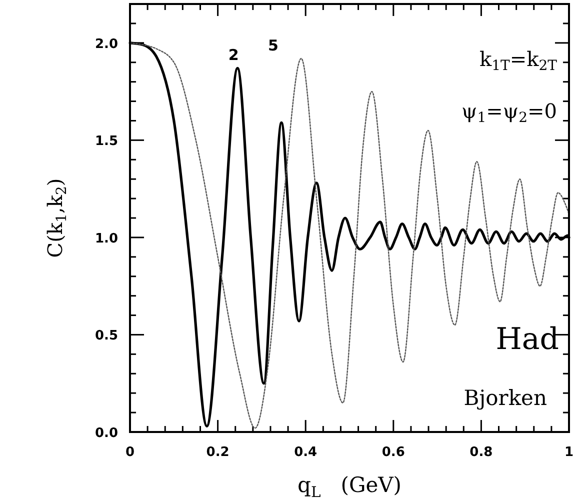 The width and height of the screenshot is (577, 502). I want to click on series-label: 5, so click(273, 45).